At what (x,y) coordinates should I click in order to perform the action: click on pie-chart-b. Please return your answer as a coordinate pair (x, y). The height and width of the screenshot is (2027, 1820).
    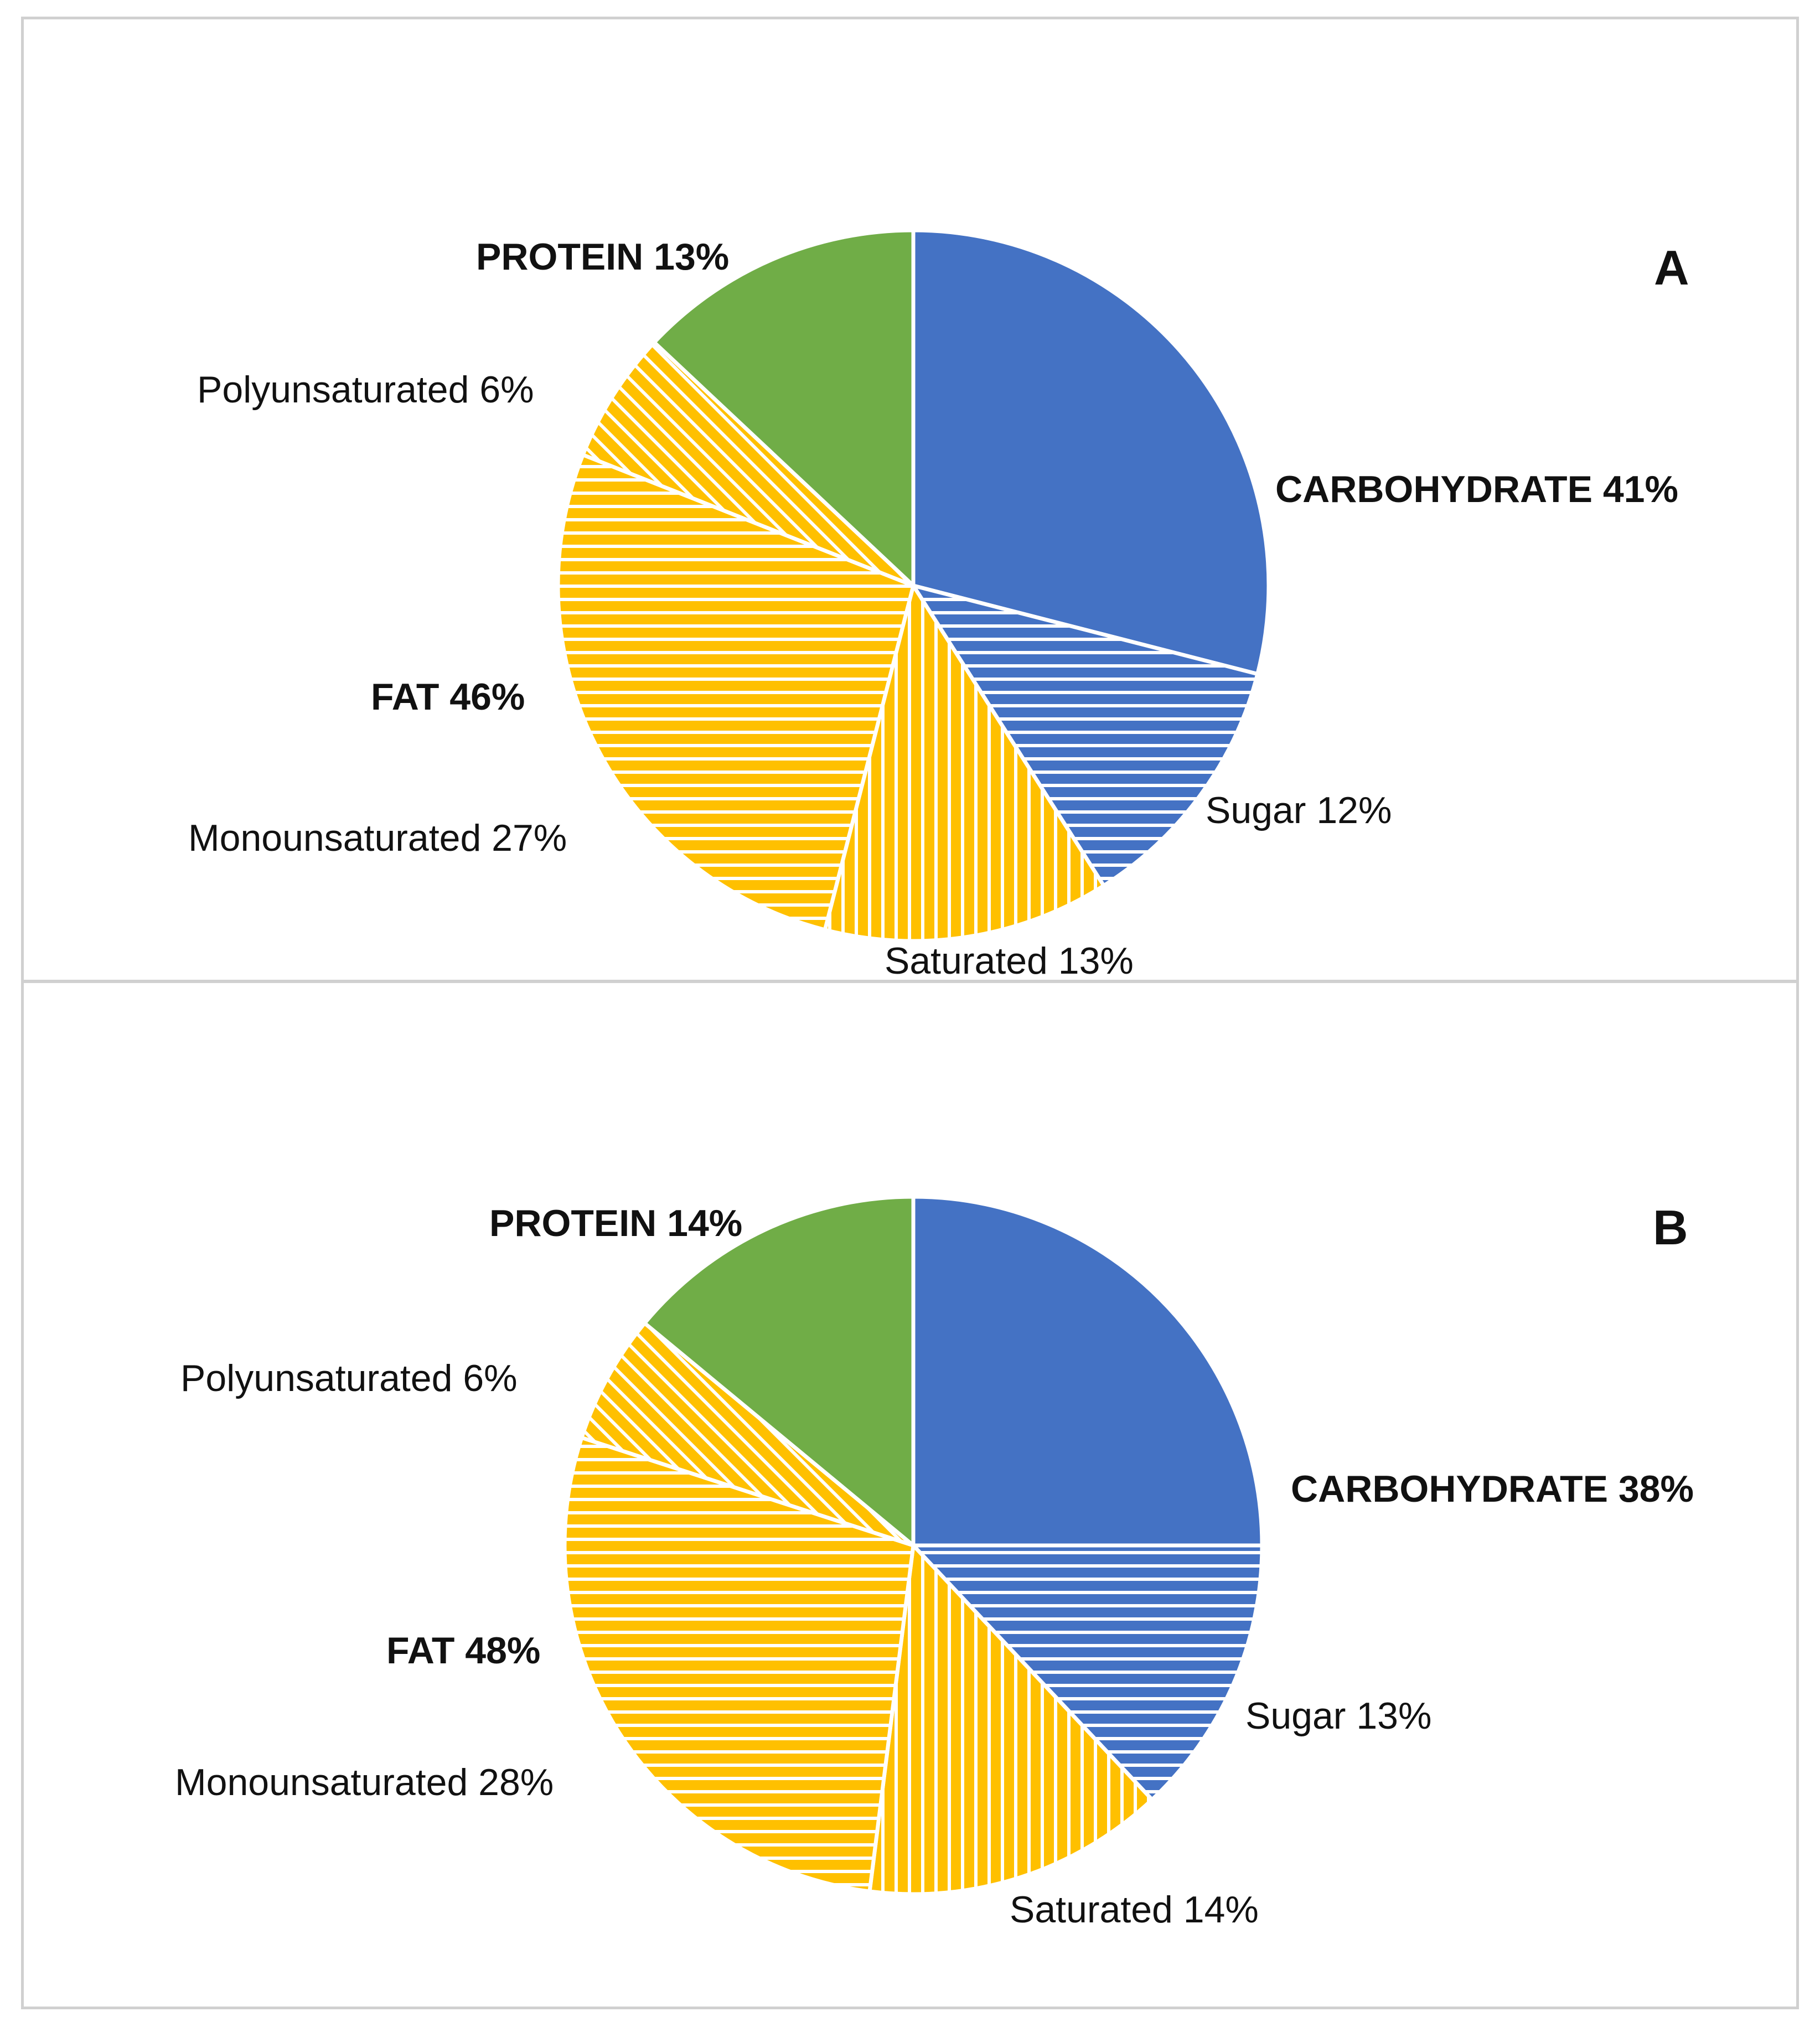
    Looking at the image, I should click on (913, 1545).